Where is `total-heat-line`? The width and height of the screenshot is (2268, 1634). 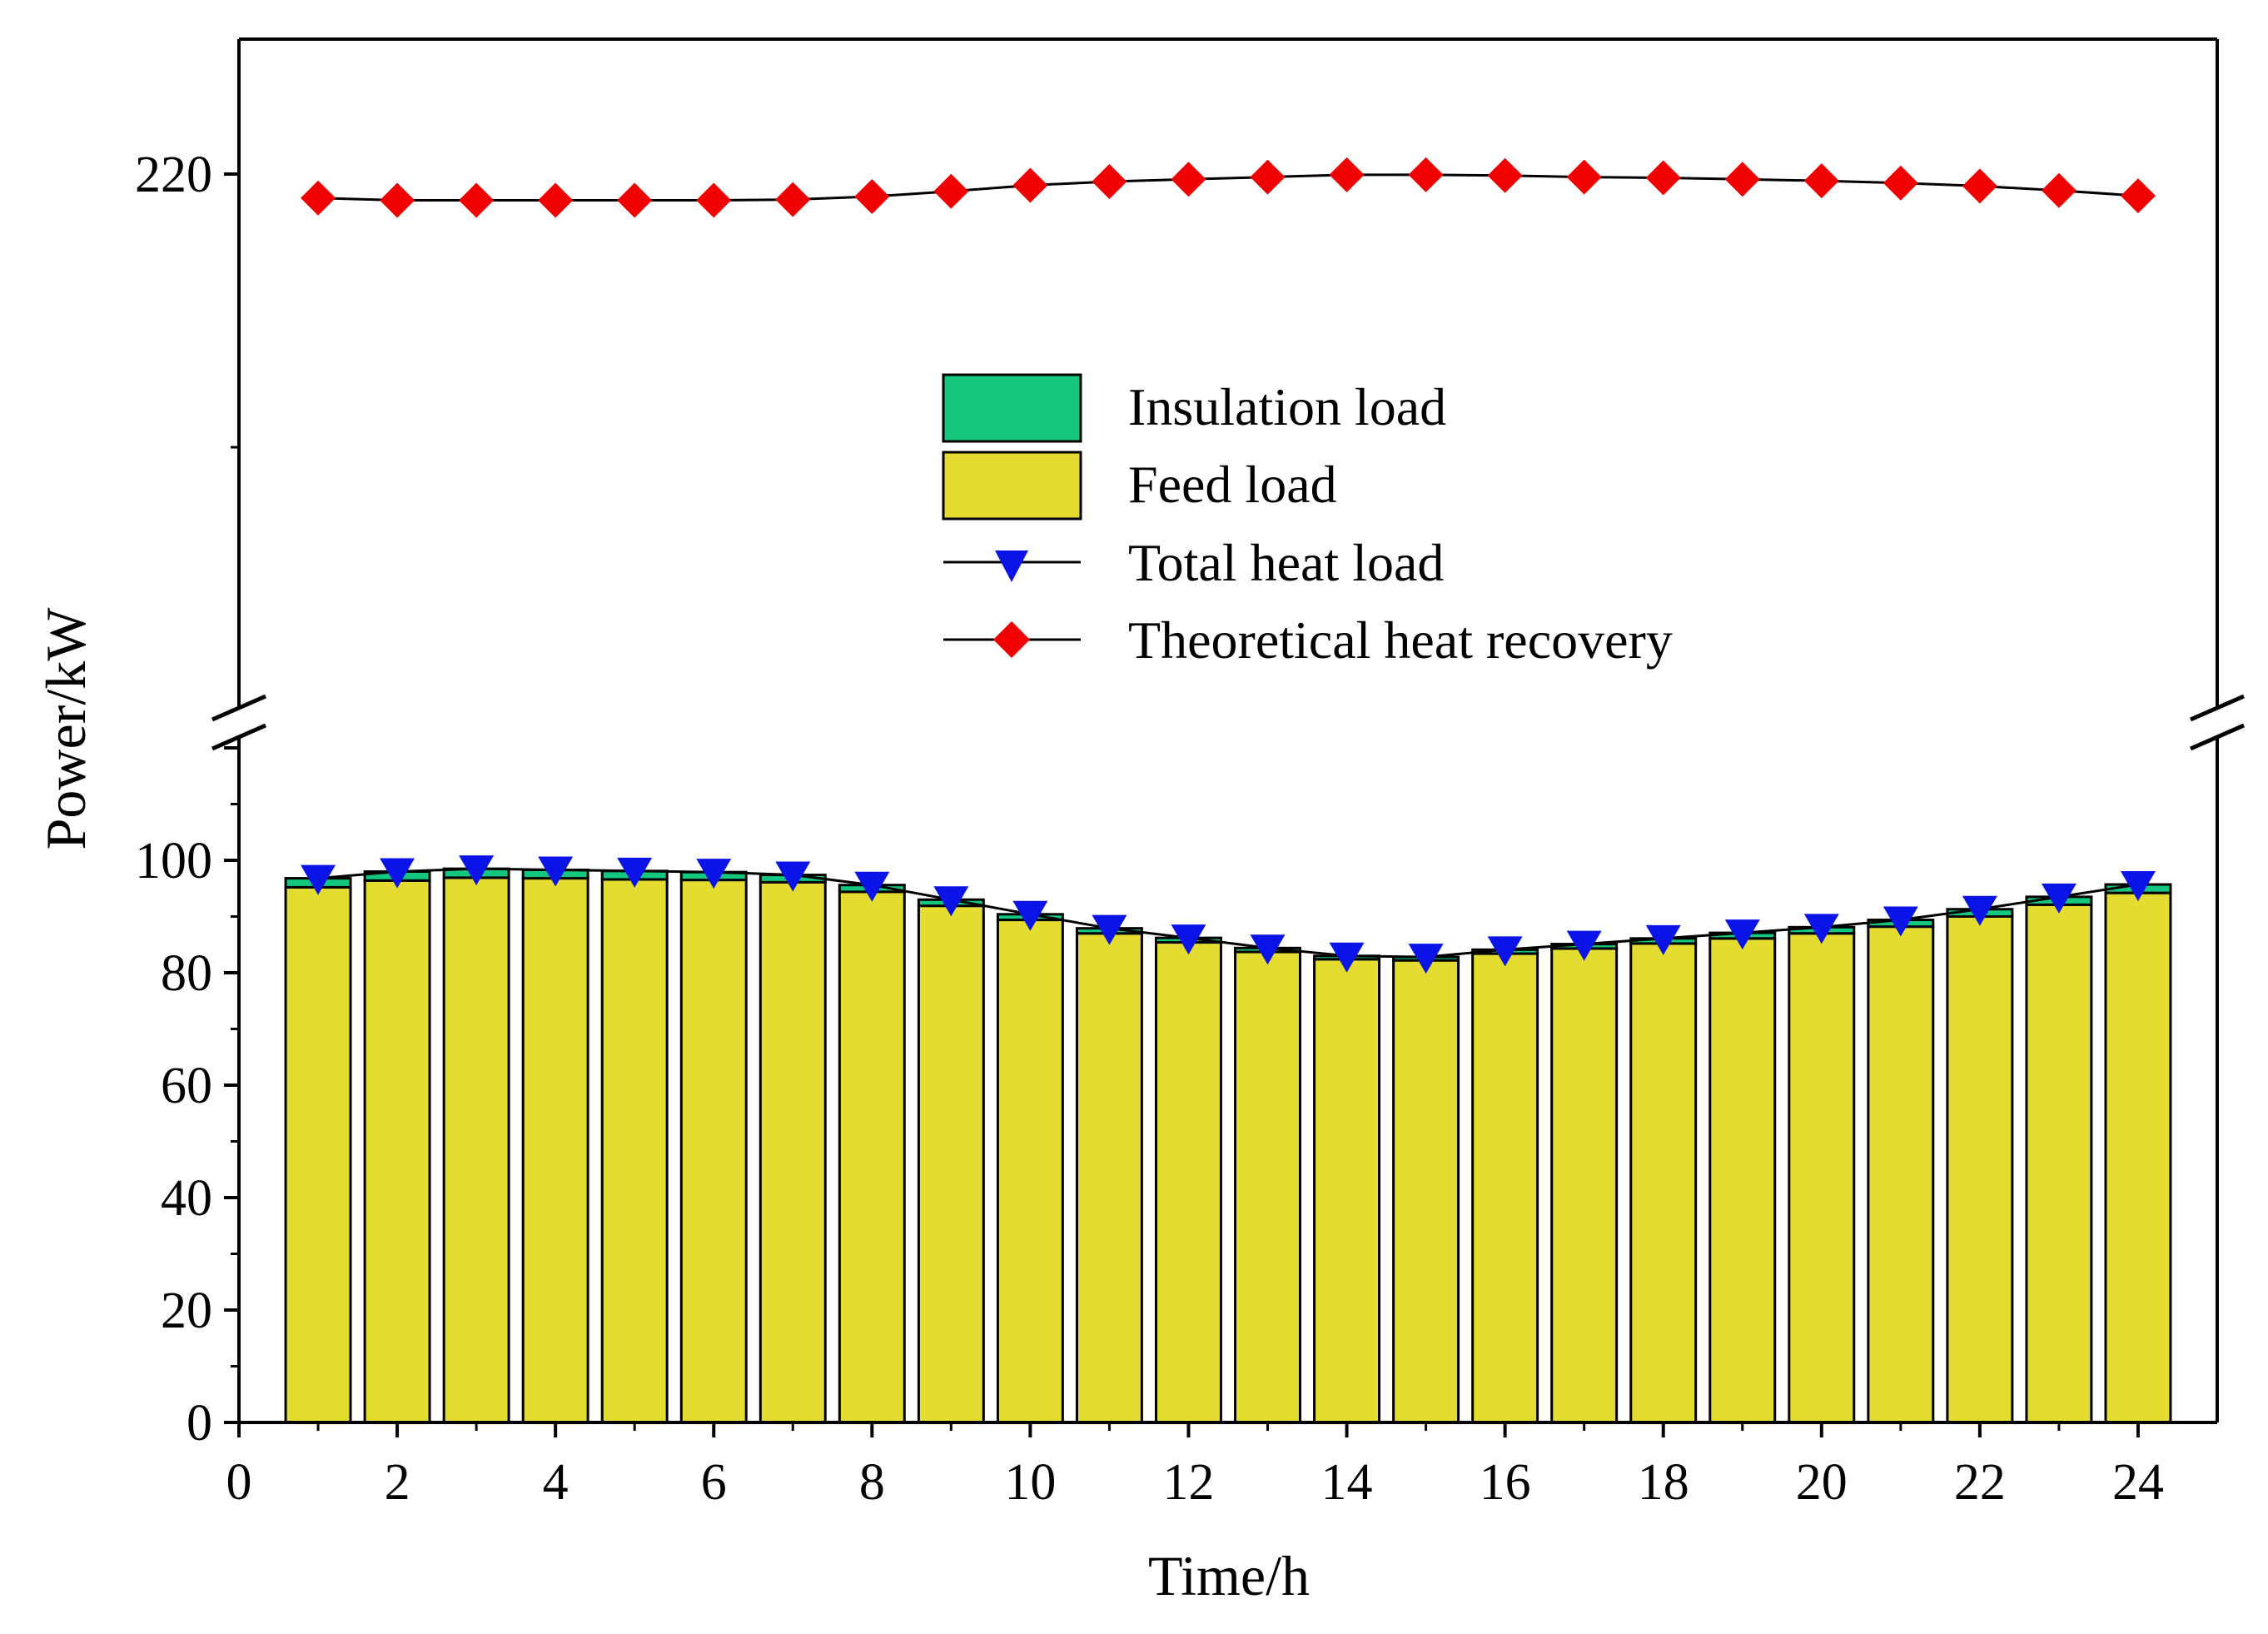
total-heat-line is located at coordinates (1228, 913).